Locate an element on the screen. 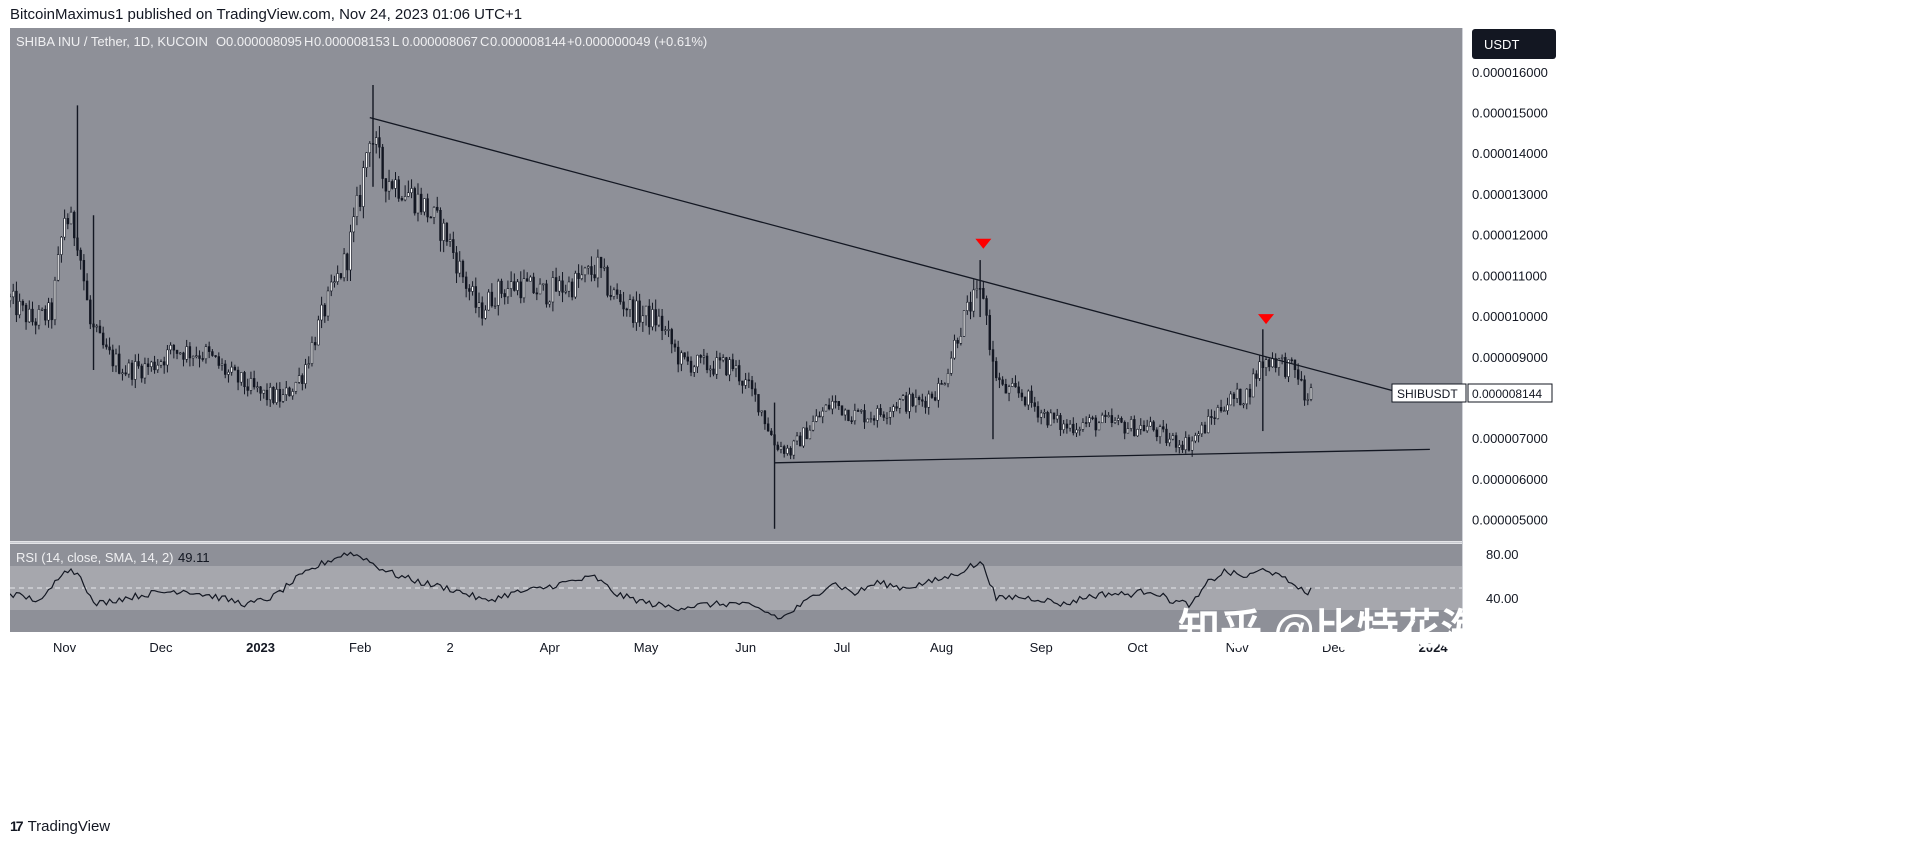 The height and width of the screenshot is (847, 1911). rsi-tick-label: 40.00 is located at coordinates (1502, 598).